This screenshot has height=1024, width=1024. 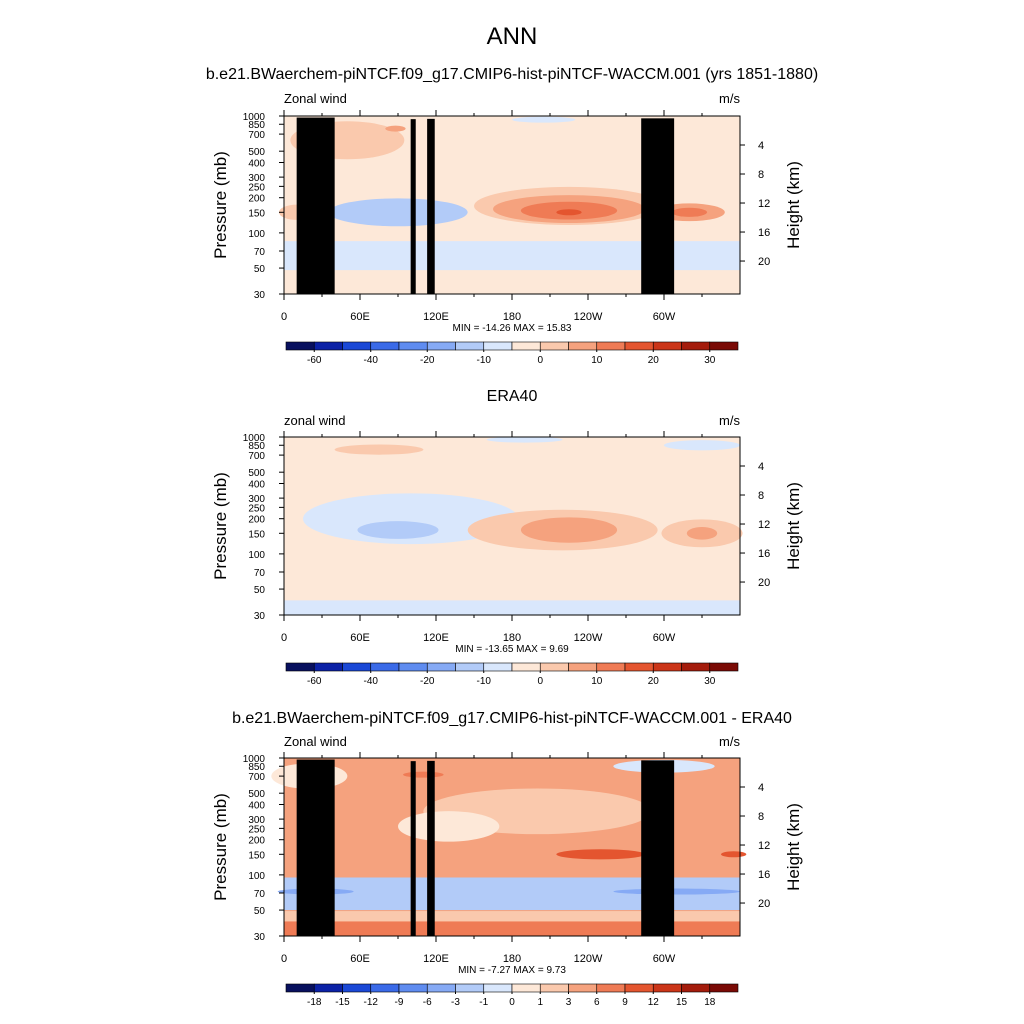 I want to click on panel-3-units: m/s, so click(x=729, y=741).